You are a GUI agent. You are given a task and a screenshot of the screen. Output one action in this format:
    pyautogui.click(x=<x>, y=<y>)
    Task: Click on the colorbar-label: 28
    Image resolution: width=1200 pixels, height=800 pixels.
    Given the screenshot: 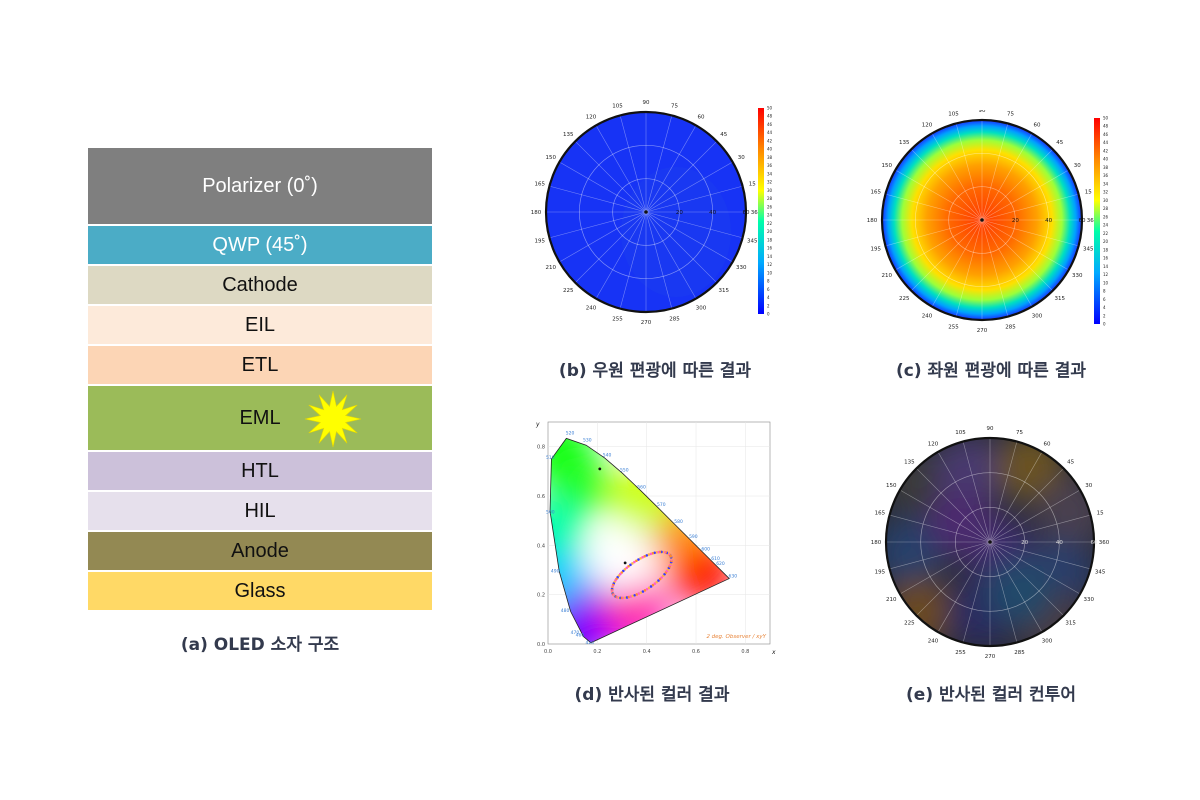 What is the action you would take?
    pyautogui.click(x=1106, y=208)
    